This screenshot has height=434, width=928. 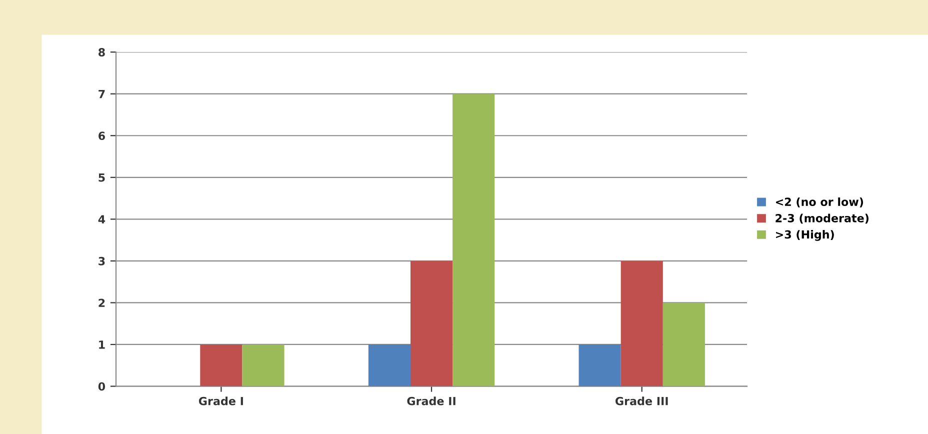 I want to click on y-tick-label: 5, so click(x=101, y=178).